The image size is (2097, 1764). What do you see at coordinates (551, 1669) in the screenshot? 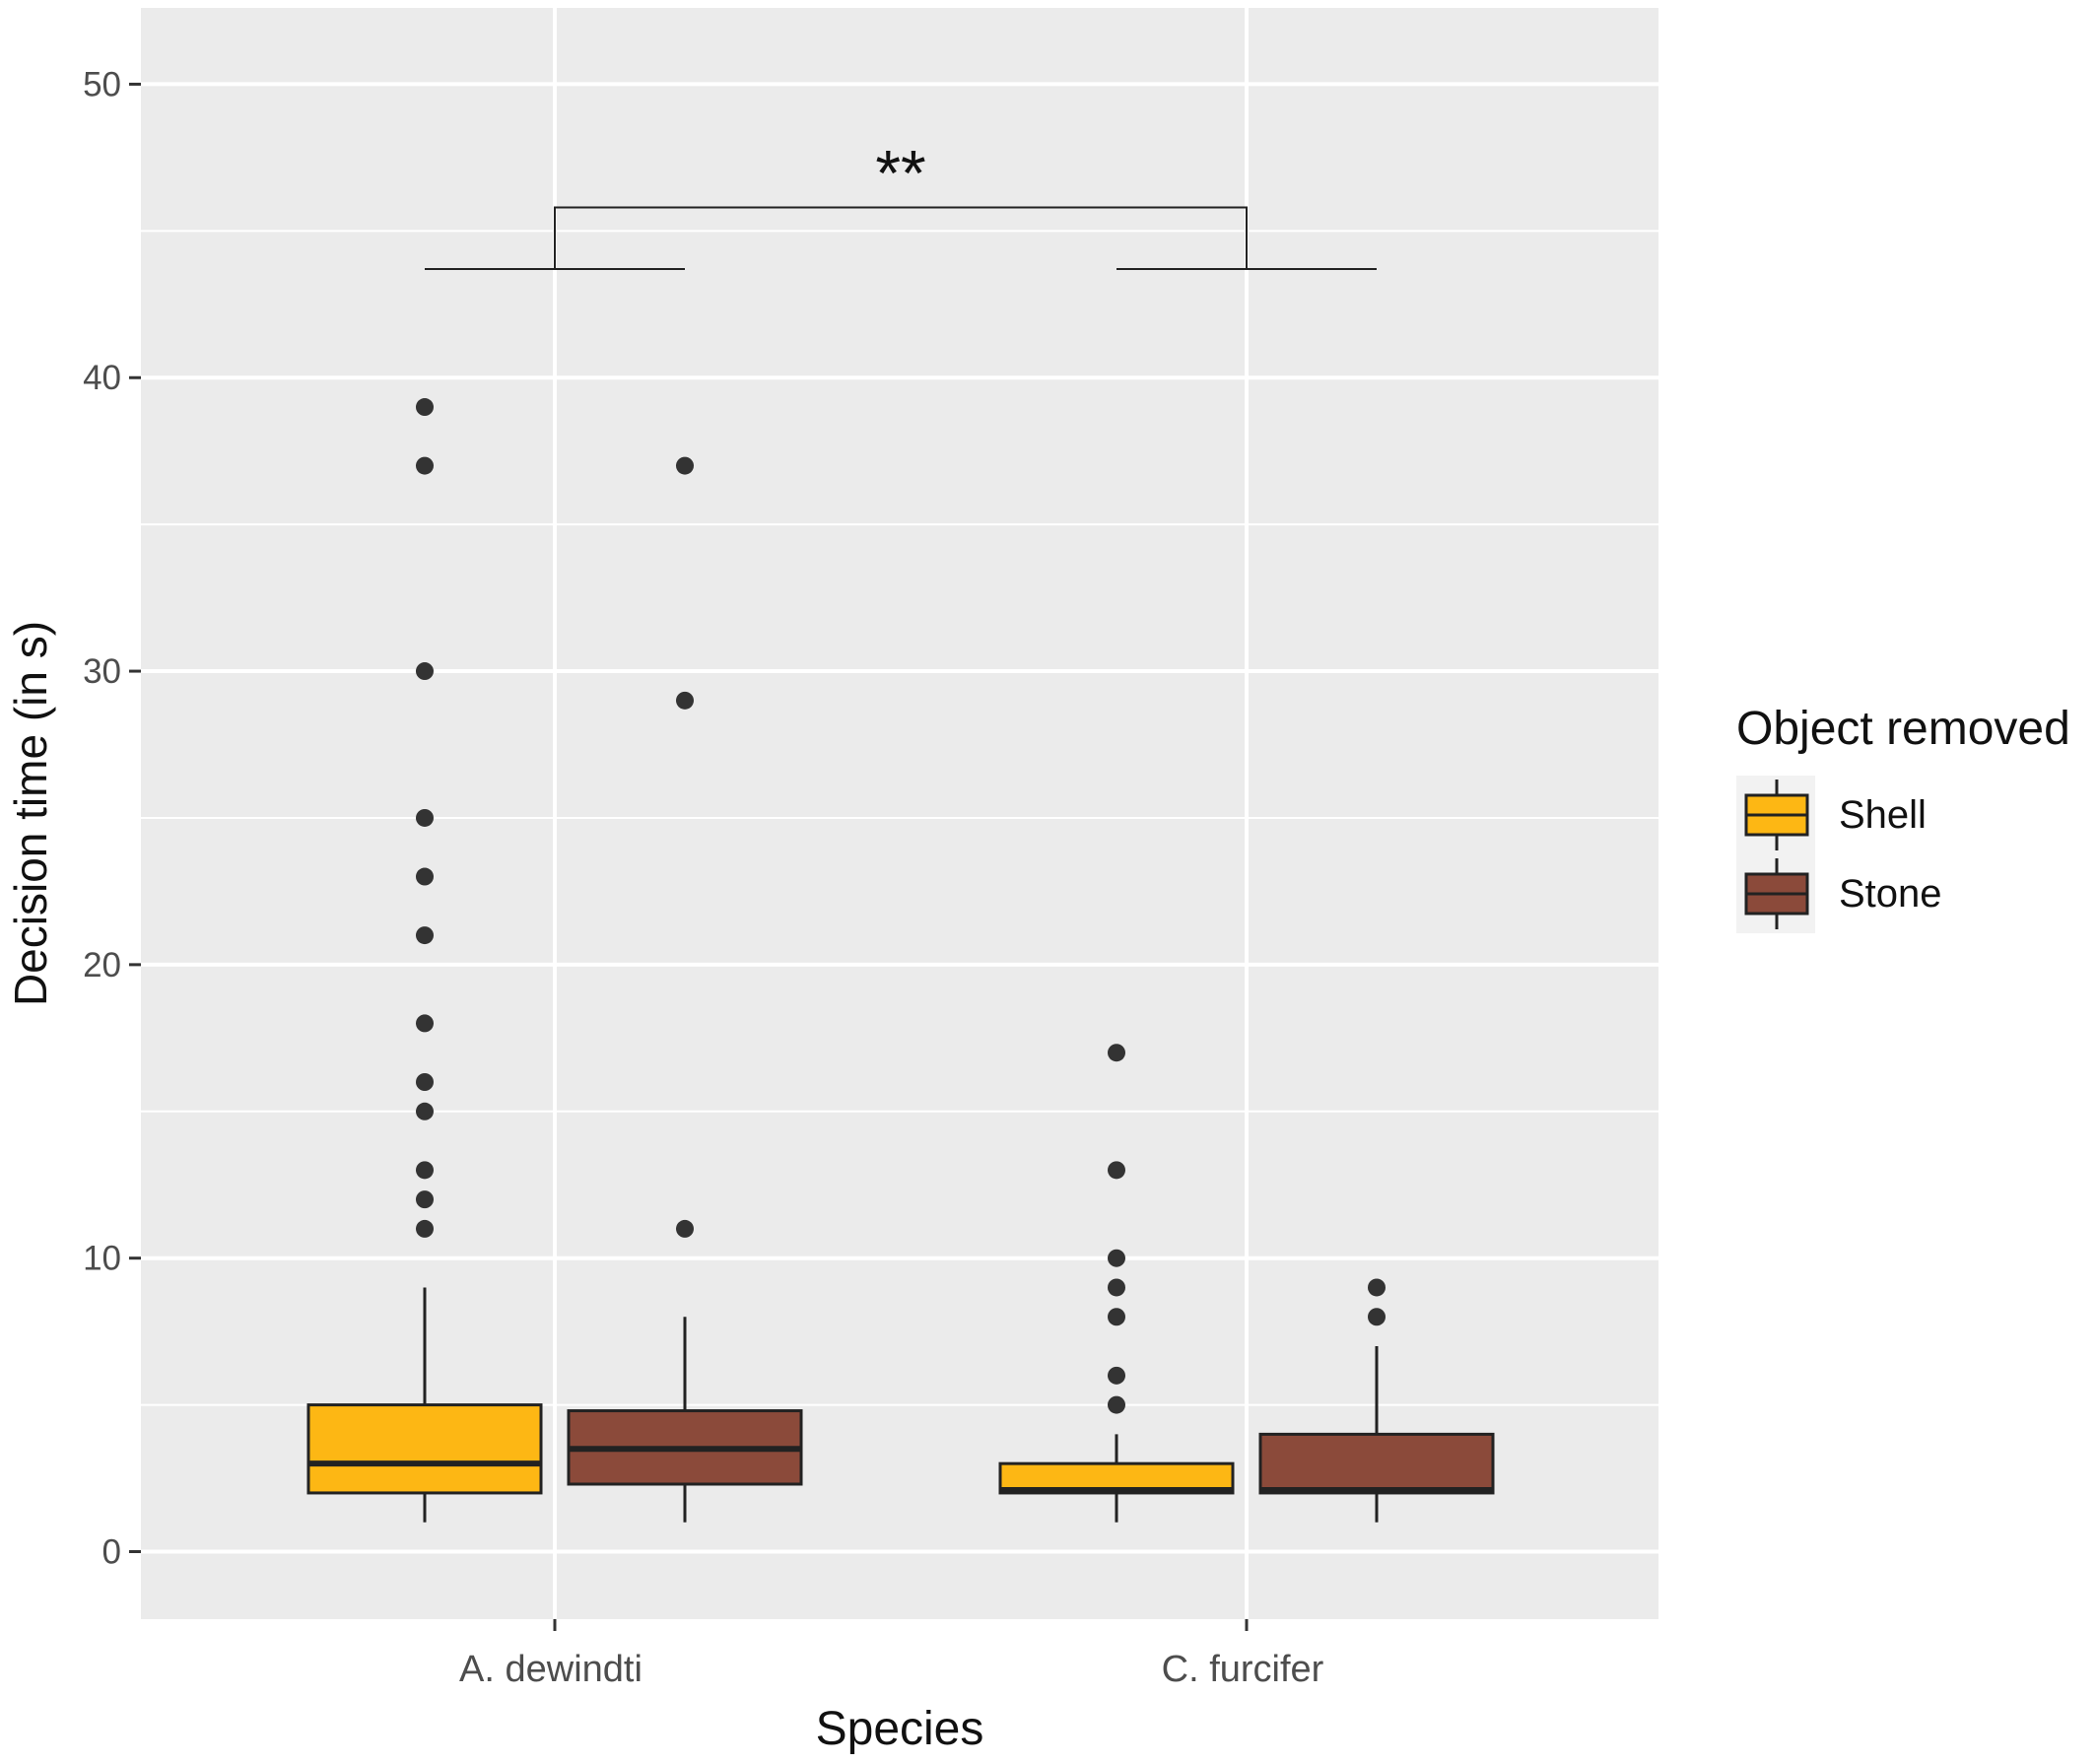
I see `x-tick-label: A. dewindti` at bounding box center [551, 1669].